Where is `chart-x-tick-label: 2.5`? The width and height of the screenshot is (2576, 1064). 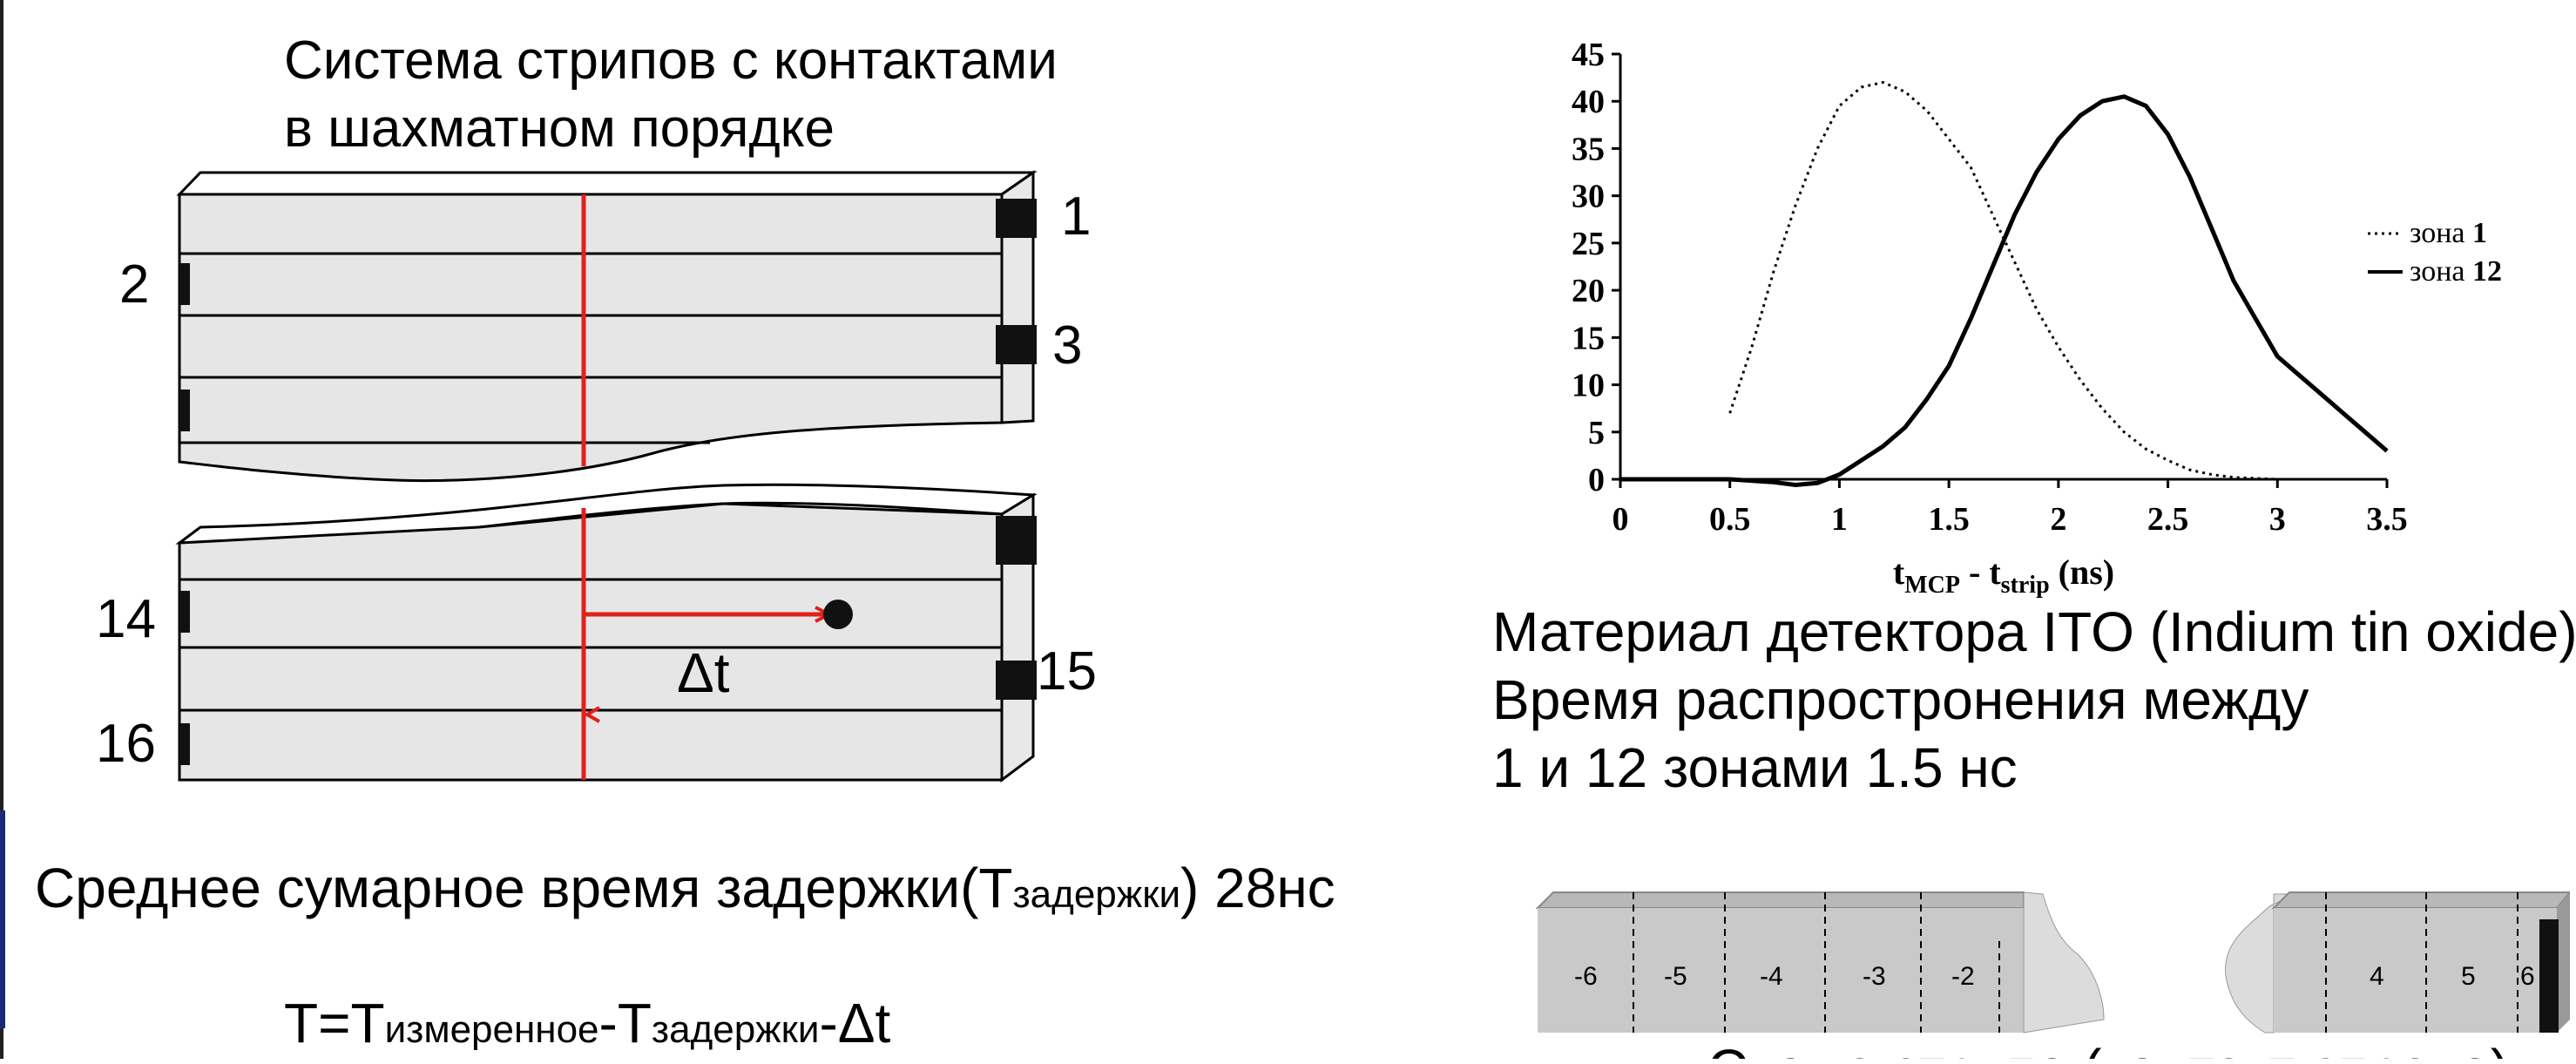
chart-x-tick-label: 2.5 is located at coordinates (2168, 519).